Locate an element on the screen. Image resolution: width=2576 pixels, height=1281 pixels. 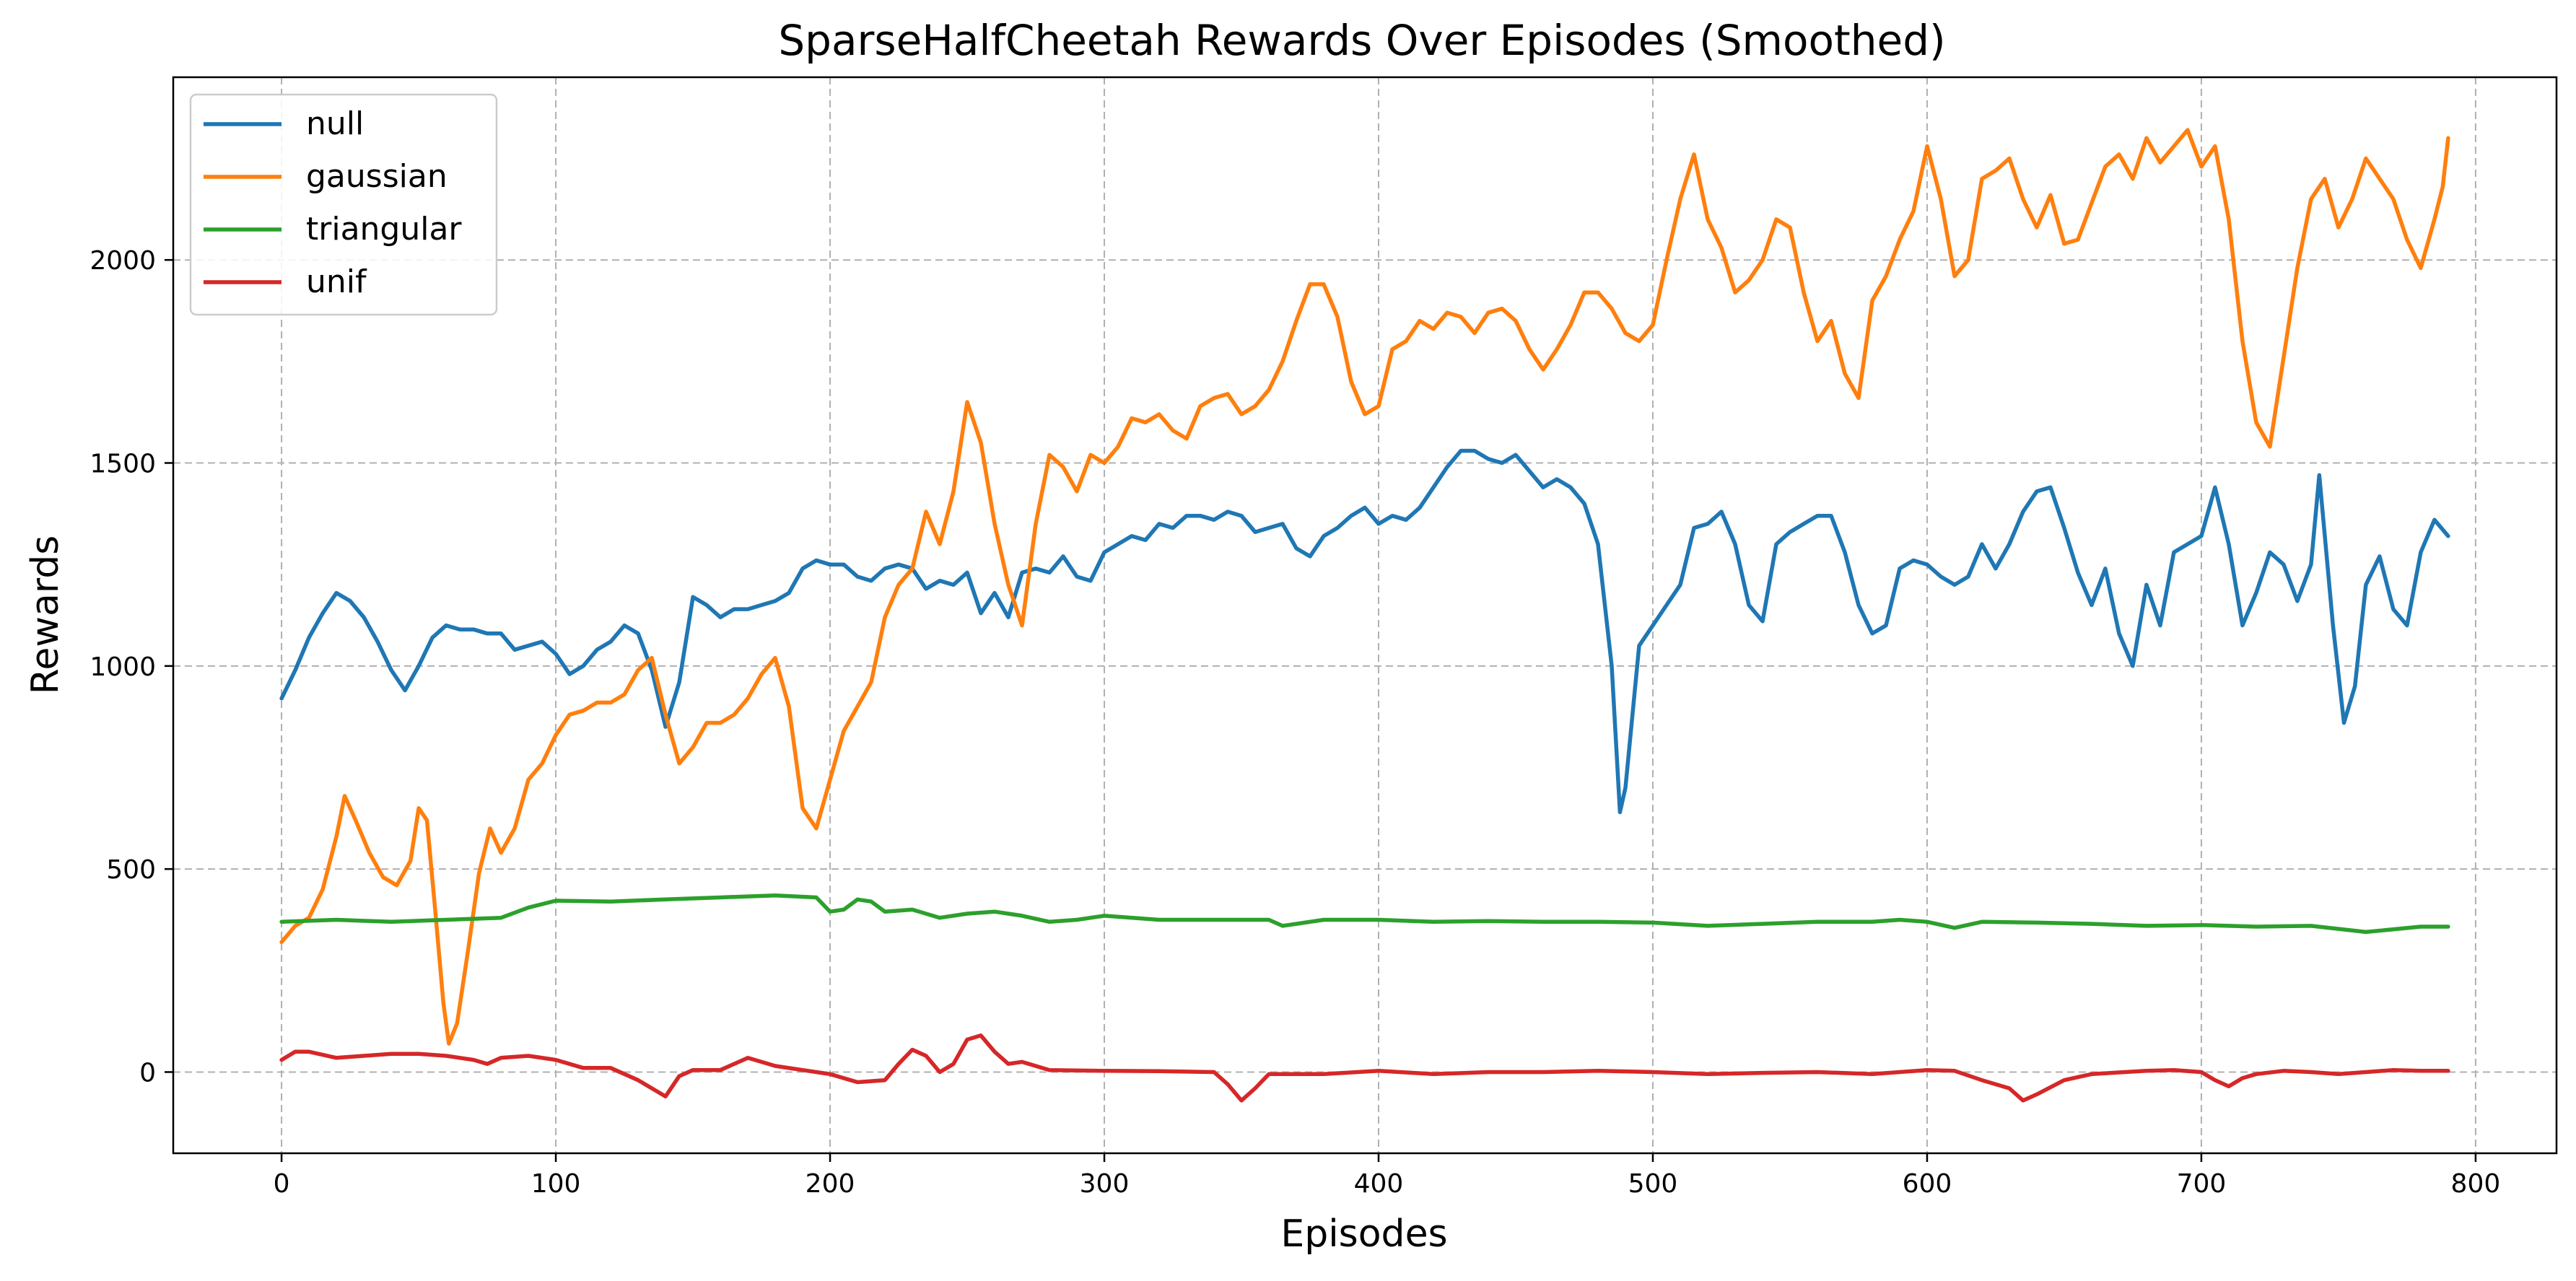
x-tick-label: 200 is located at coordinates (830, 1184).